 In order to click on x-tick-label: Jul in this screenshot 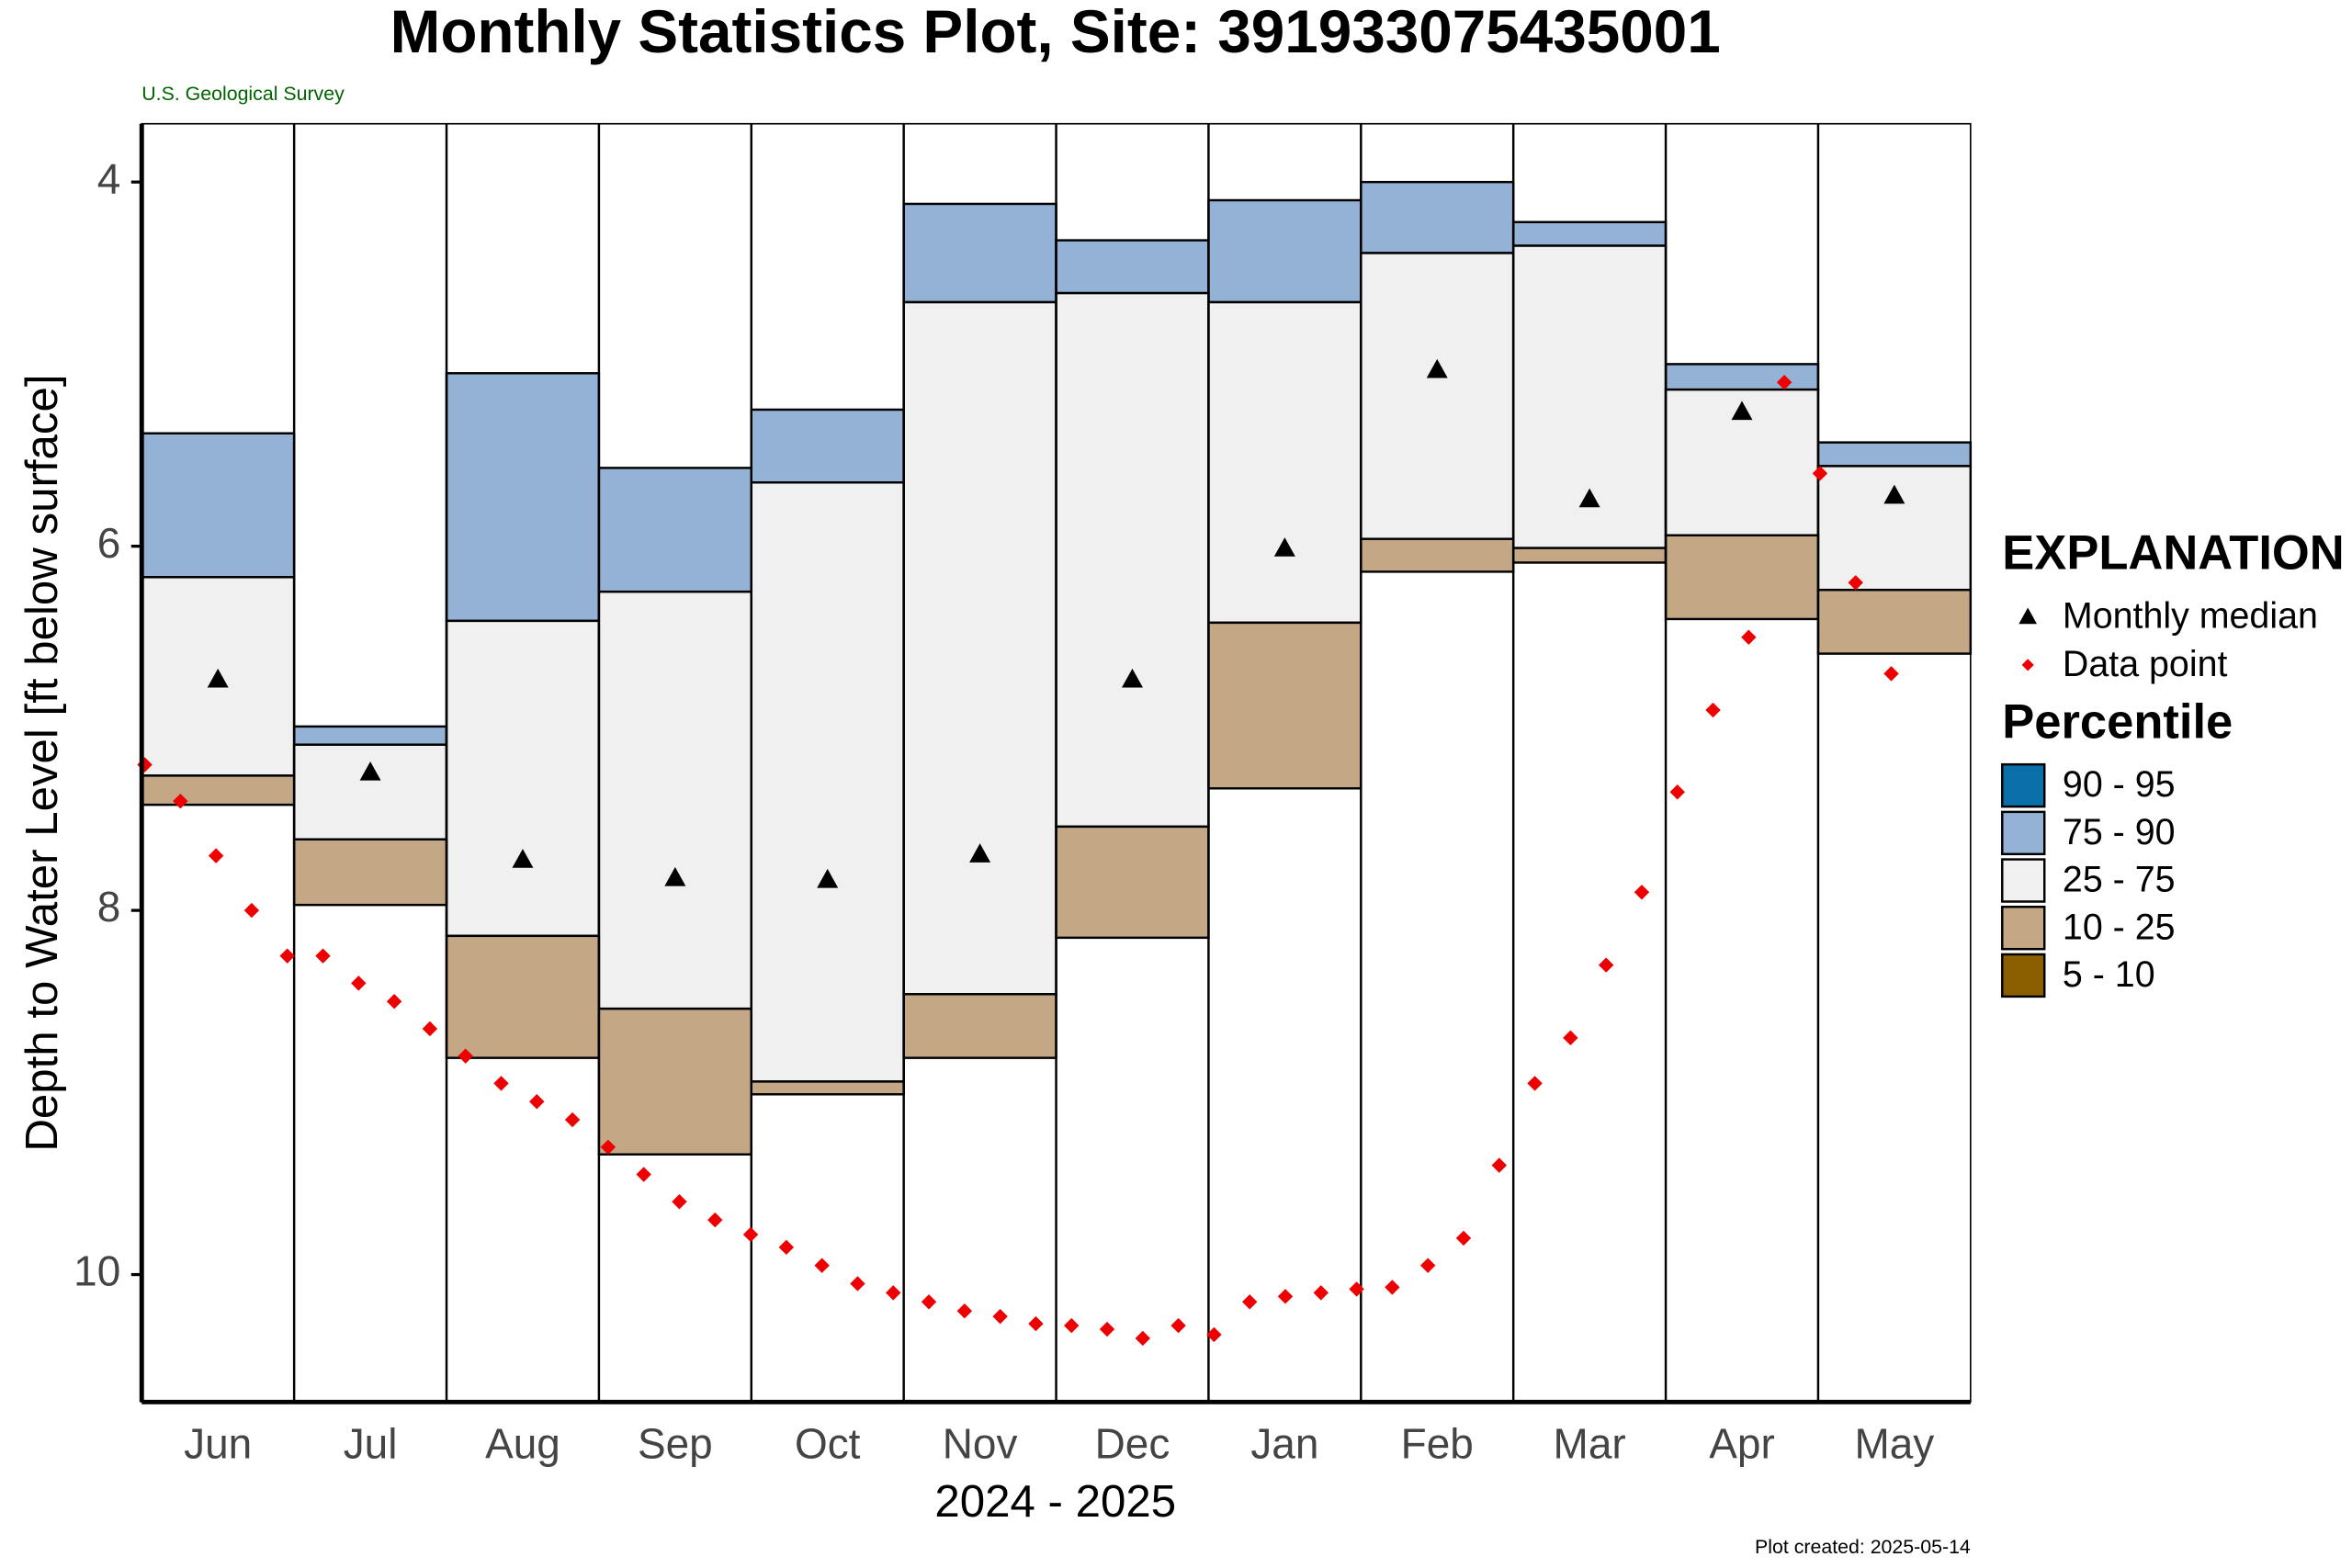, I will do `click(371, 1444)`.